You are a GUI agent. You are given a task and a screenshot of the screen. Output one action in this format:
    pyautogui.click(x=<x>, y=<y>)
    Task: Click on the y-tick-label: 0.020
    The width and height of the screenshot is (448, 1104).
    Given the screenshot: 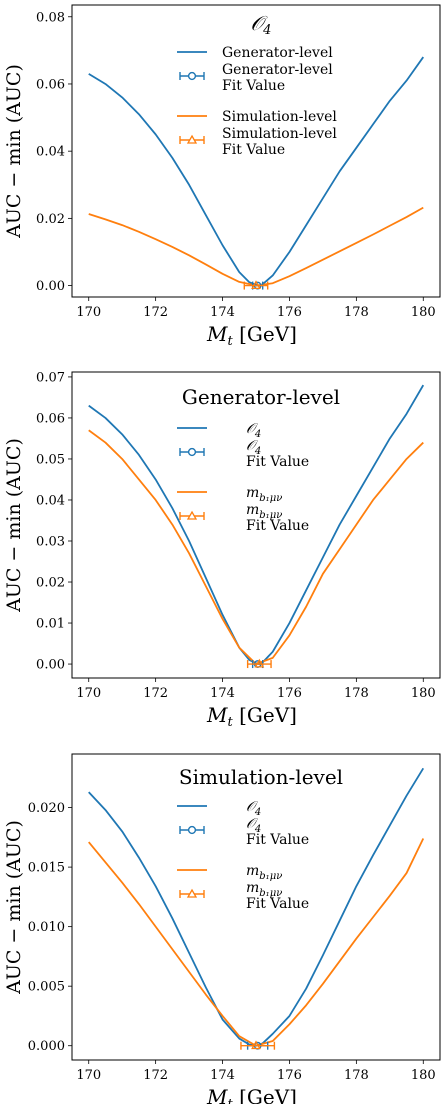 What is the action you would take?
    pyautogui.click(x=46, y=808)
    